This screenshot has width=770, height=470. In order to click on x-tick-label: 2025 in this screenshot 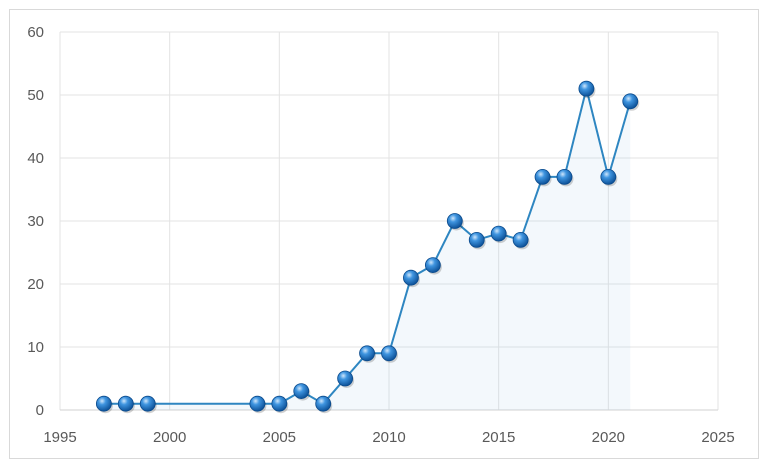, I will do `click(717, 437)`.